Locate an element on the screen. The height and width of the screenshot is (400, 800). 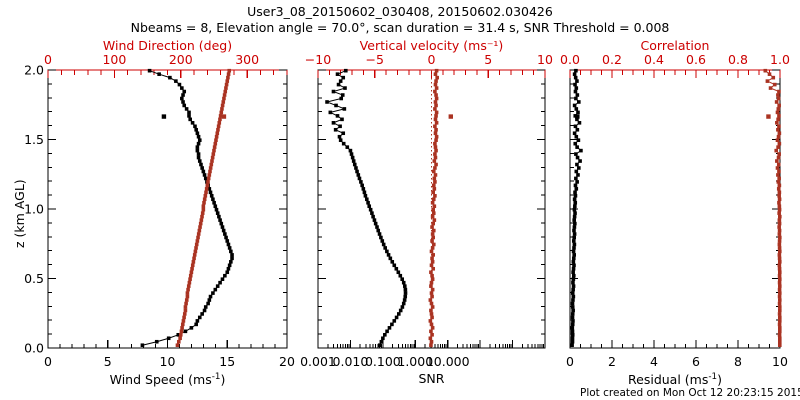
x-tick-label: 8 is located at coordinates (738, 361).